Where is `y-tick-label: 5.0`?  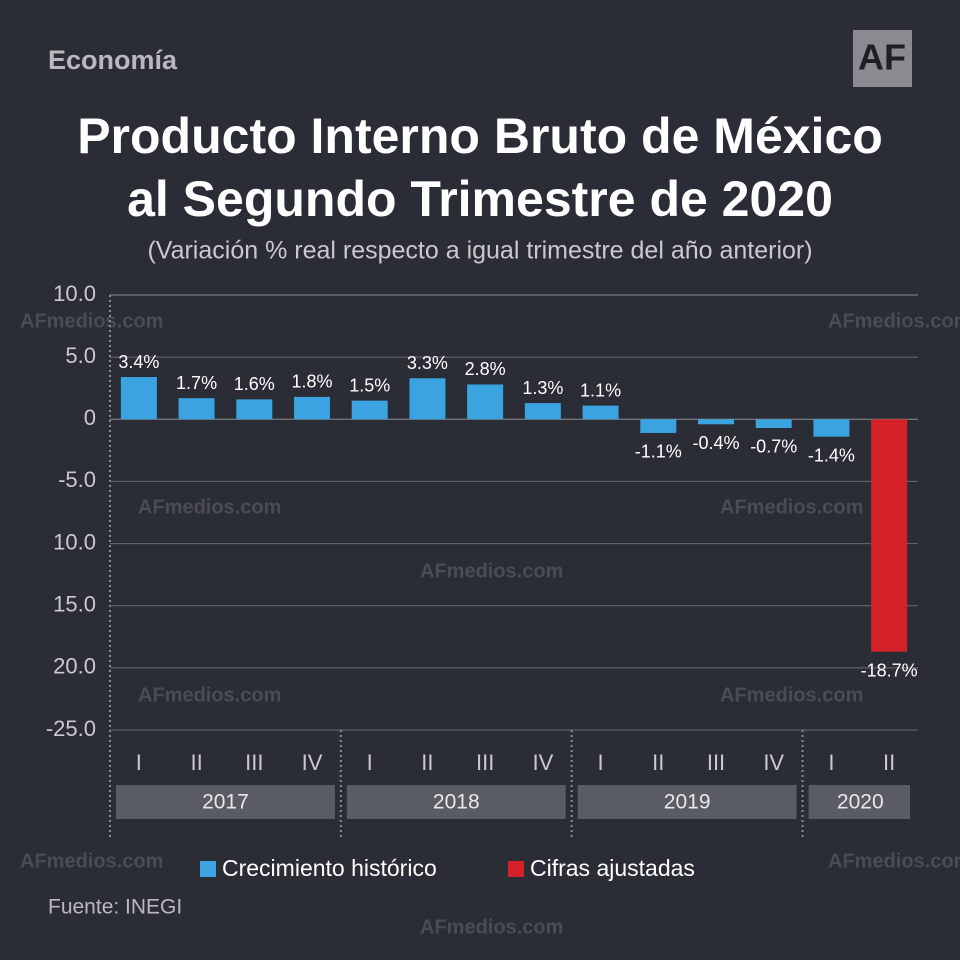
y-tick-label: 5.0 is located at coordinates (80, 355).